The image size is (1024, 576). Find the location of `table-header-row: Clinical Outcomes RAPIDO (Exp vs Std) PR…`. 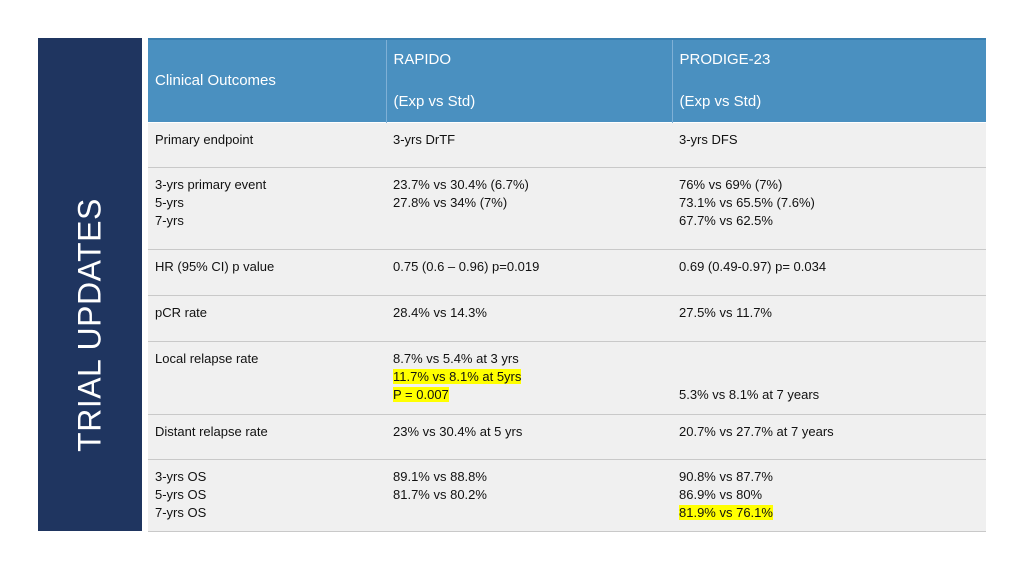

table-header-row: Clinical Outcomes RAPIDO (Exp vs Std) PR… is located at coordinates (567, 80).